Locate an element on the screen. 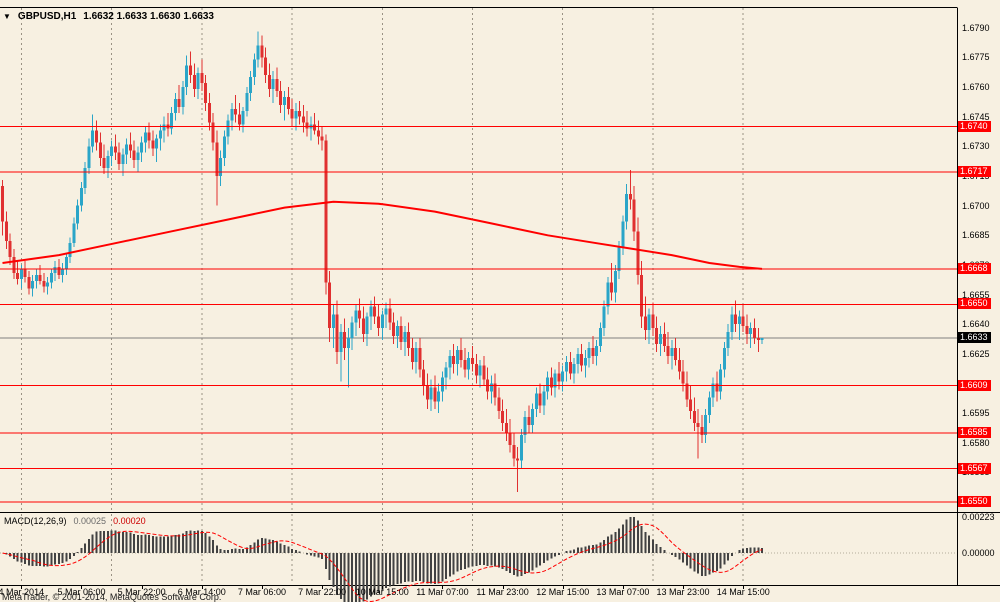 This screenshot has height=602, width=1000. price-tick-label: 1.6580 is located at coordinates (976, 442).